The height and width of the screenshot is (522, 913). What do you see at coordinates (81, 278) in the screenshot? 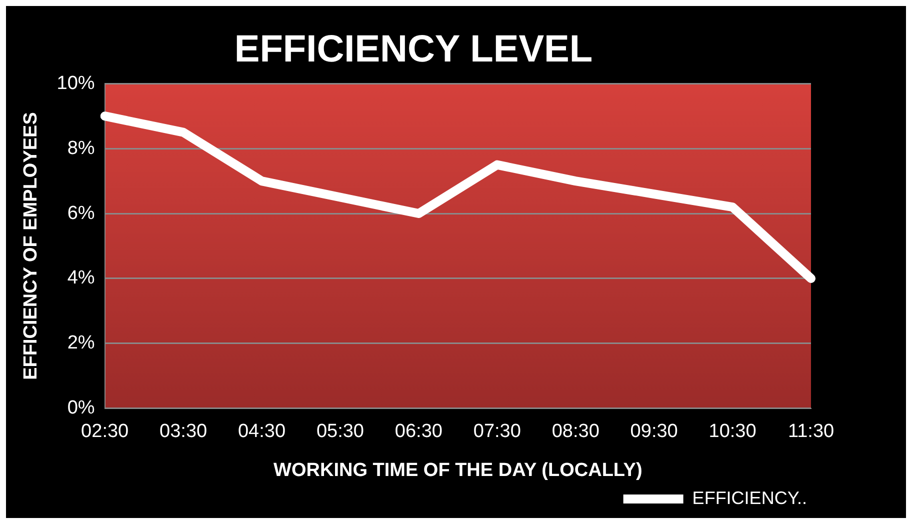
I see `y-tick-label: 4%` at bounding box center [81, 278].